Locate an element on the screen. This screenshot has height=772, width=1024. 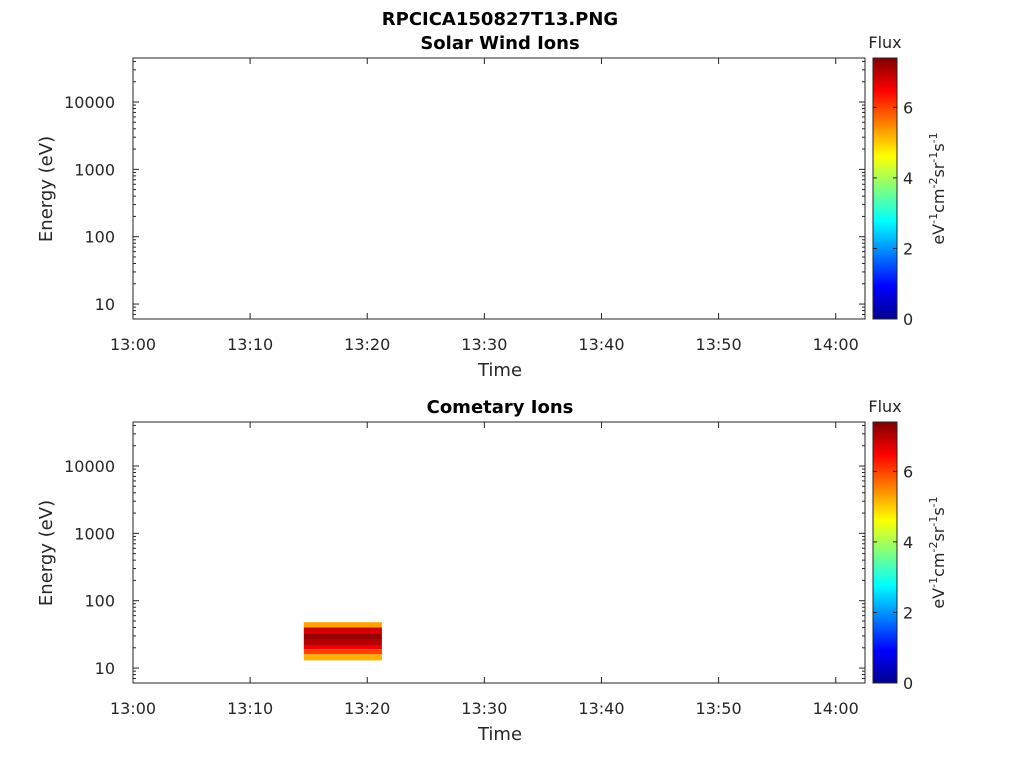
data-layer is located at coordinates (342, 641).